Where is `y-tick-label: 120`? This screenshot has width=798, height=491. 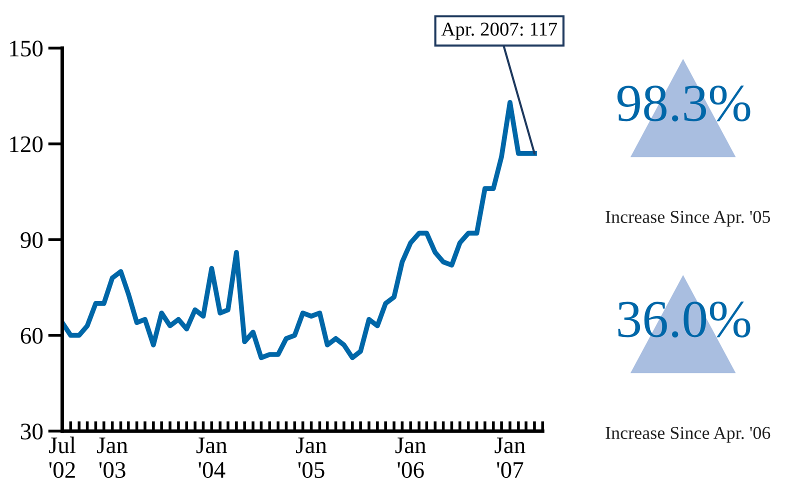 y-tick-label: 120 is located at coordinates (26, 144).